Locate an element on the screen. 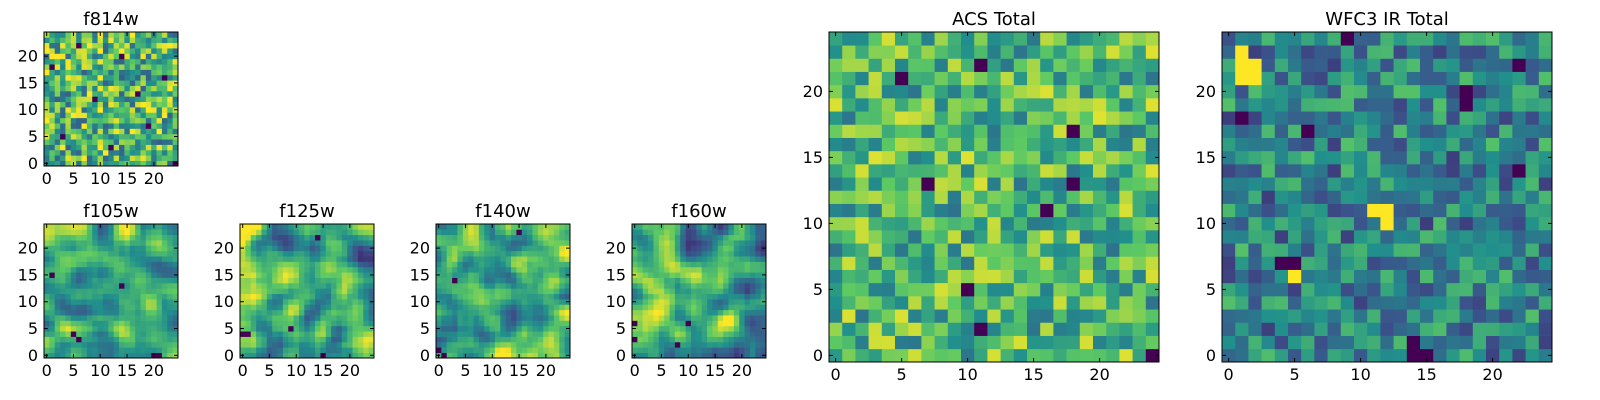 The height and width of the screenshot is (400, 1600). panel-title: f160w is located at coordinates (698, 211).